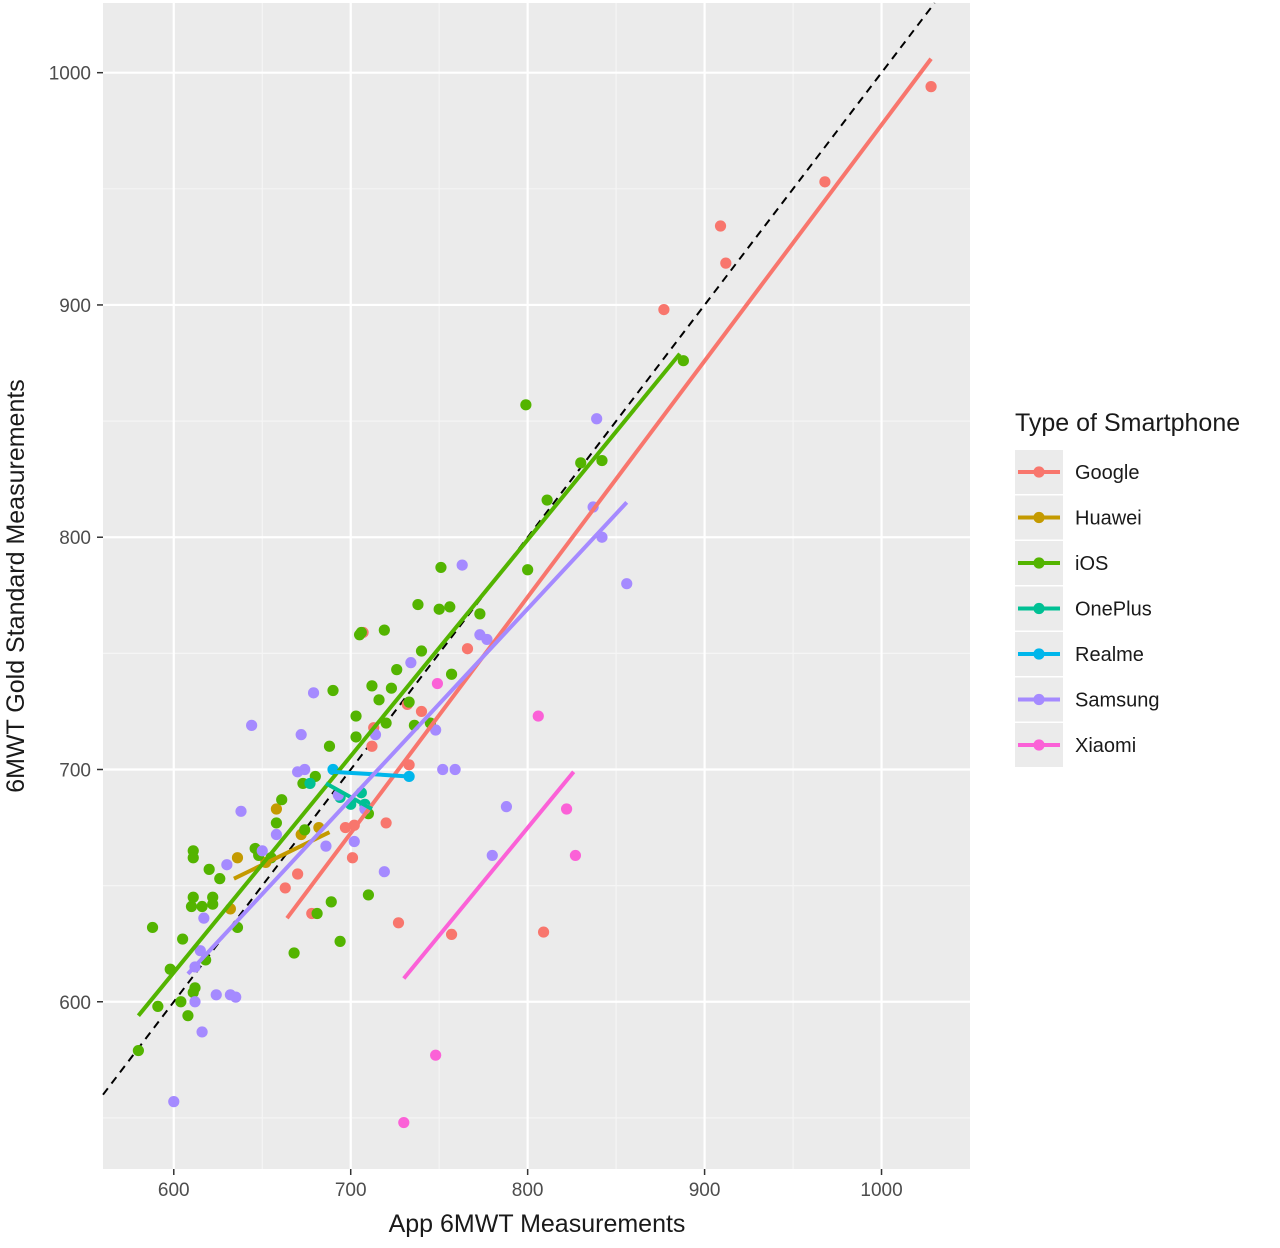 Image resolution: width=1280 pixels, height=1248 pixels. Describe the element at coordinates (537, 1224) in the screenshot. I see `x-axis-title: App 6MWT Measurements` at that location.